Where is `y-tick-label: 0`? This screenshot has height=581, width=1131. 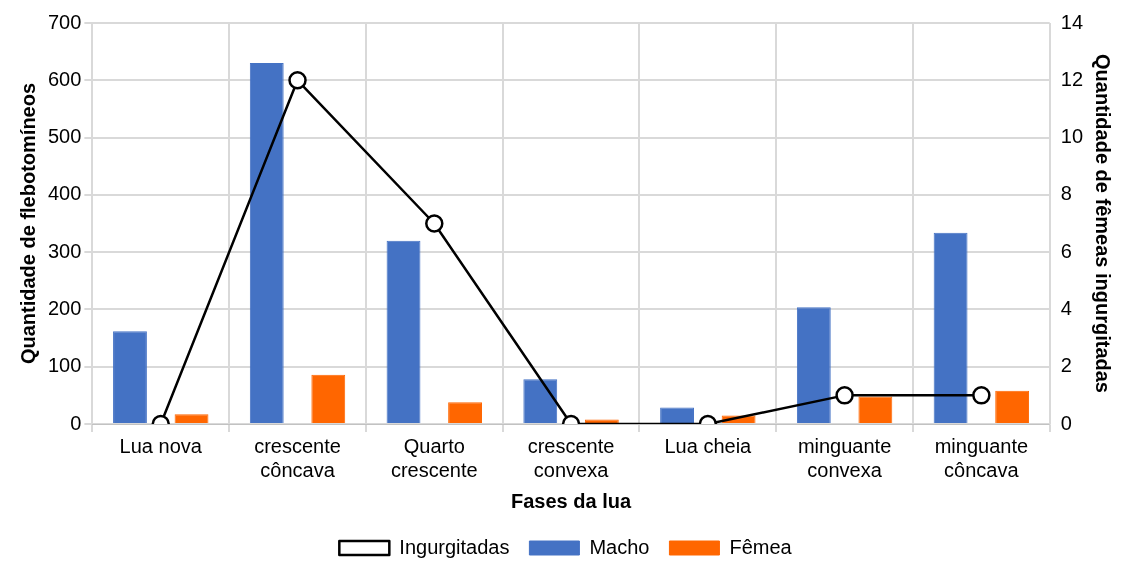
y-tick-label: 0 is located at coordinates (76, 422).